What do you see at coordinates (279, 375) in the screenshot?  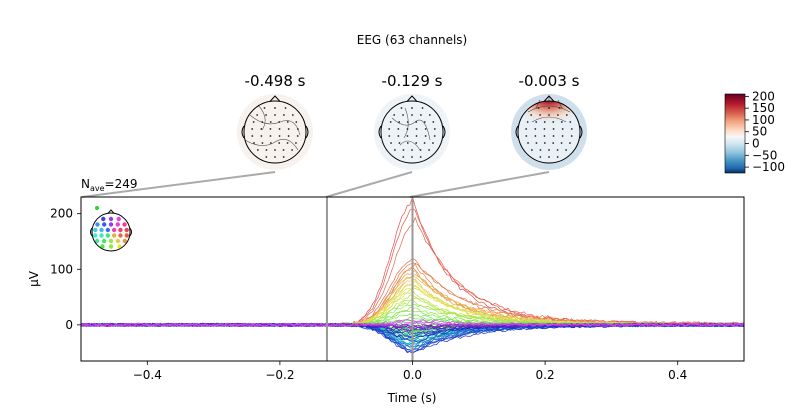 I see `x-tick-label: −0.2` at bounding box center [279, 375].